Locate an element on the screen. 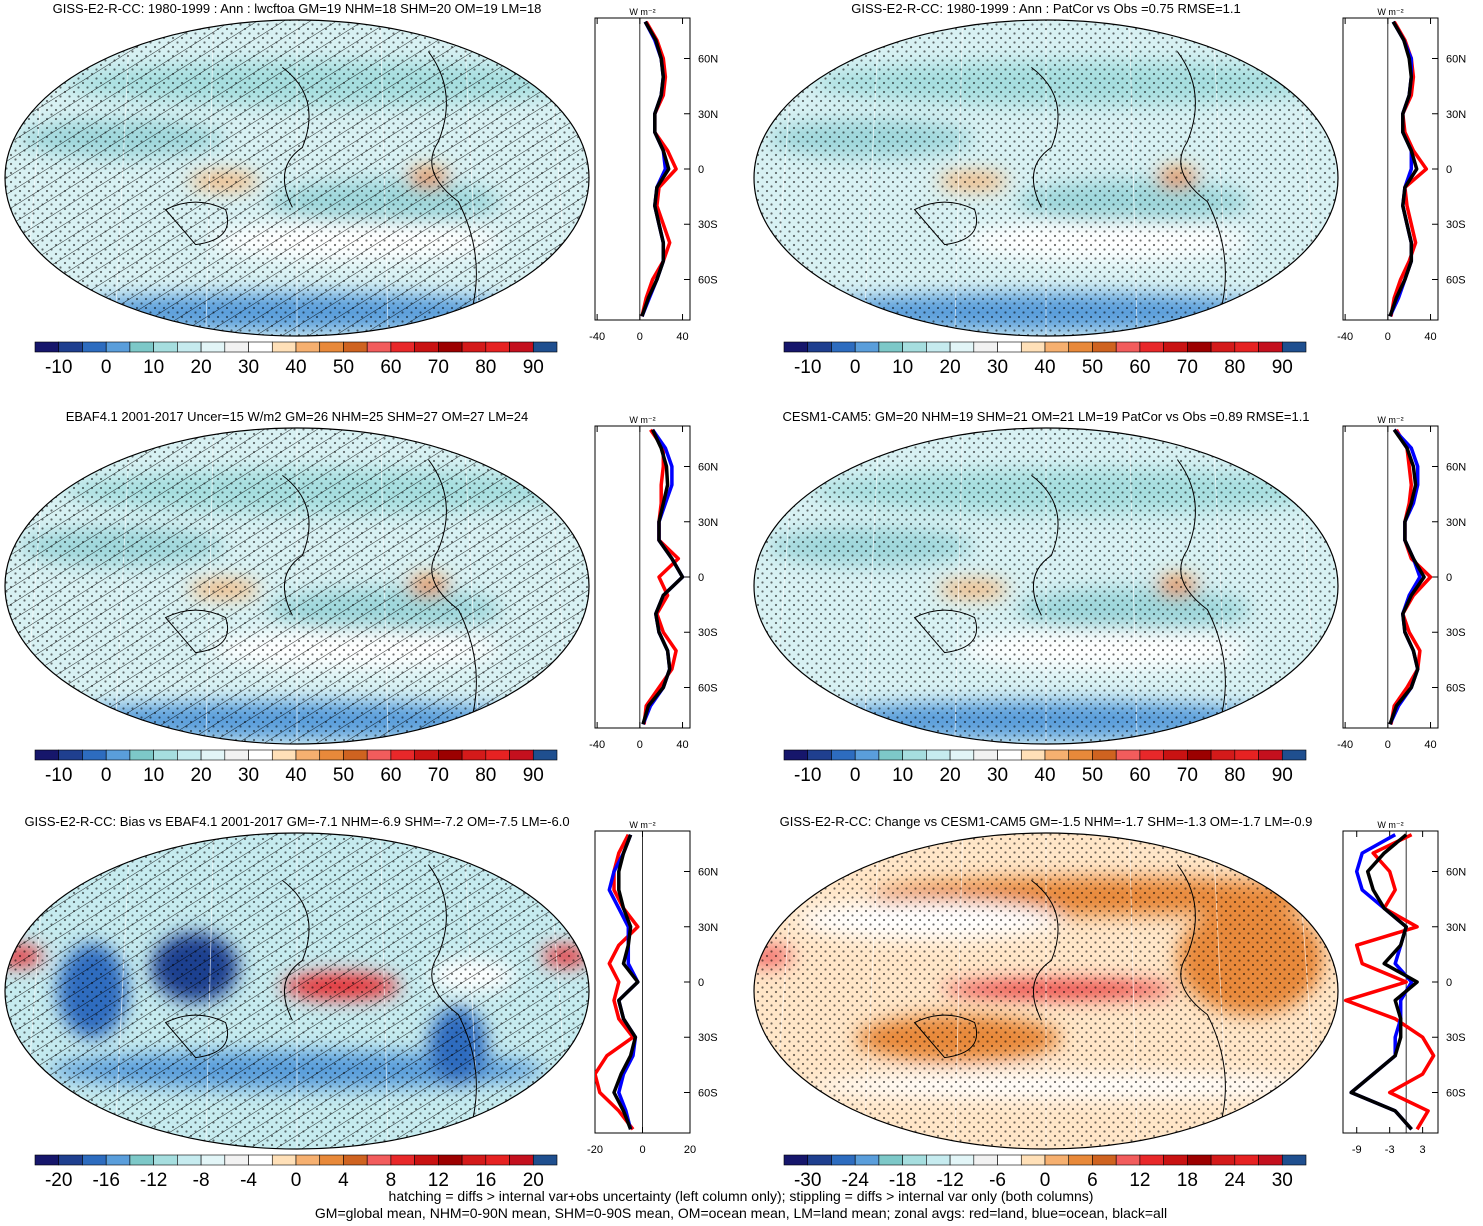 This screenshot has width=1483, height=1226. x-tick-label: 0 is located at coordinates (1388, 337).